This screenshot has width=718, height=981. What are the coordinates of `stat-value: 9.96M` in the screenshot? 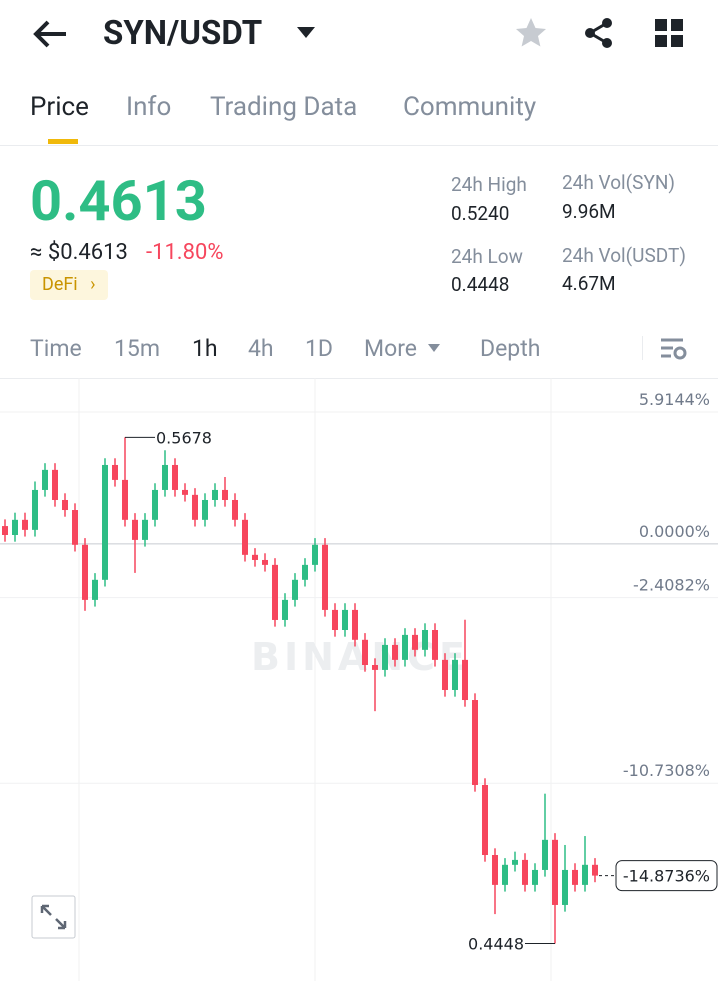 It's located at (589, 211).